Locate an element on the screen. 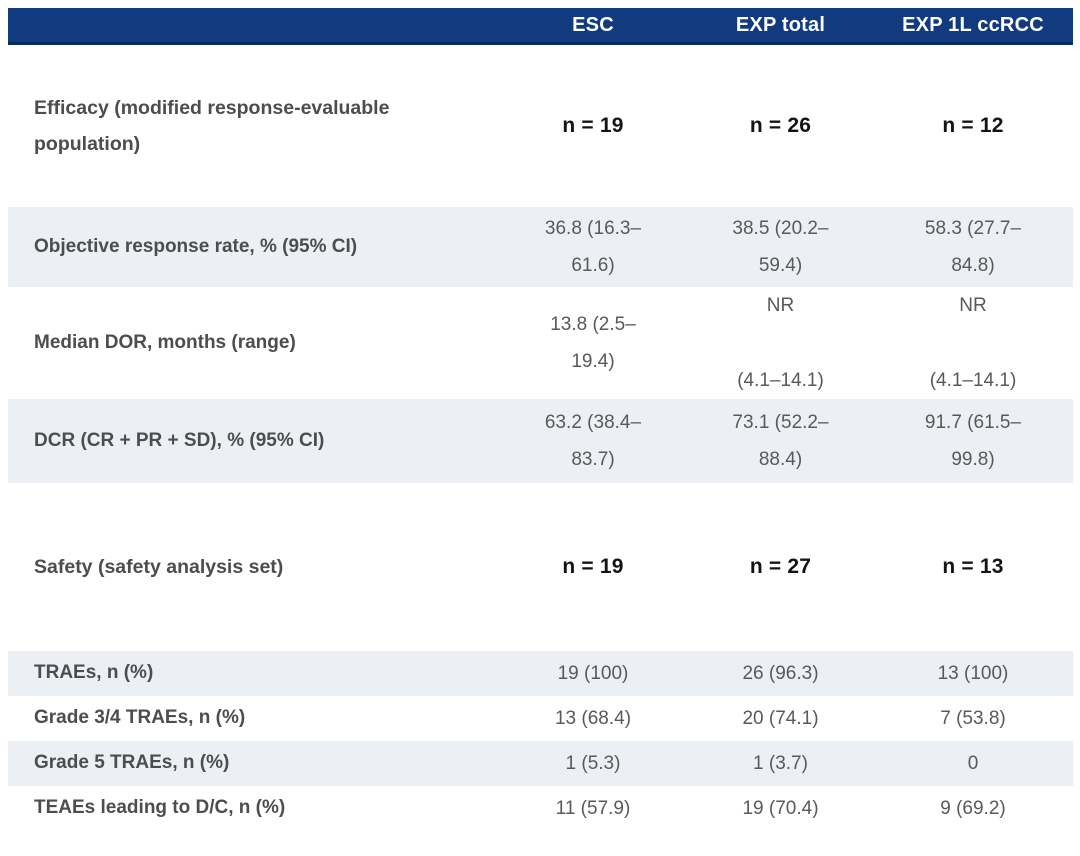 This screenshot has height=856, width=1080. row-label-orr: Objective response rate, % (95% CI) is located at coordinates (196, 246).